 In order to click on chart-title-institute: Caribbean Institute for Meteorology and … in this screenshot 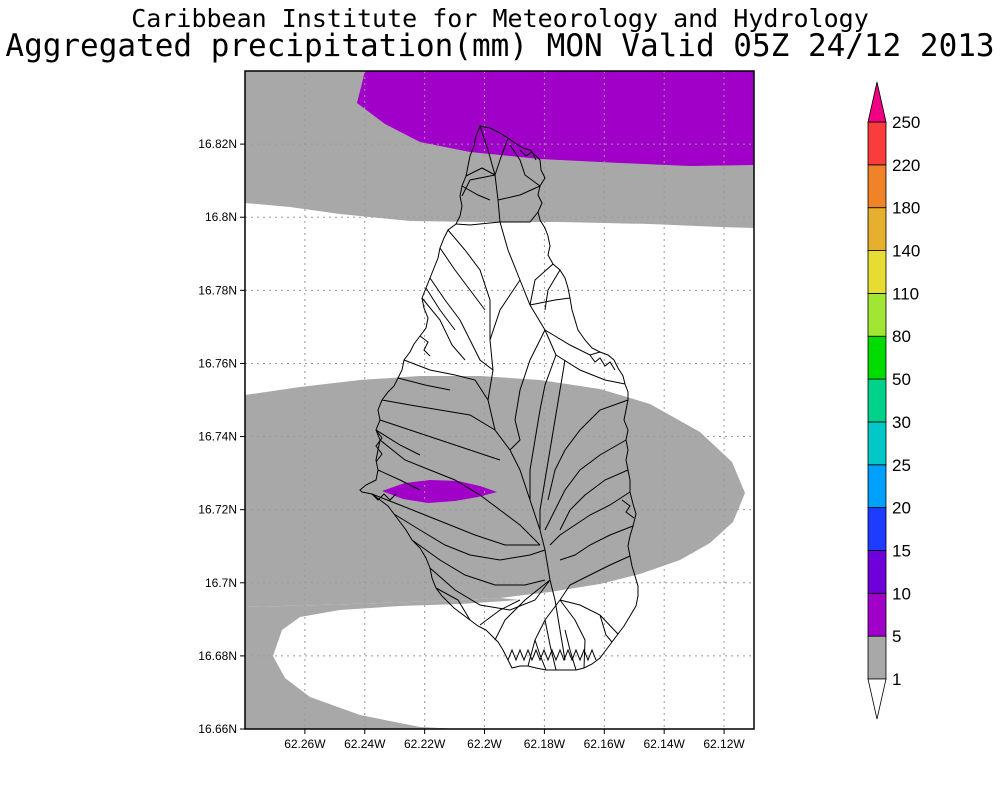, I will do `click(500, 18)`.